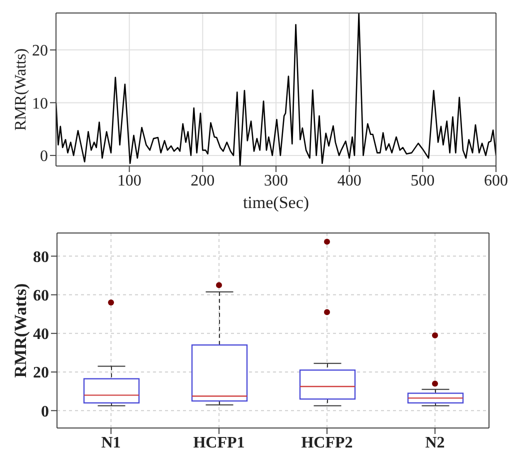  Describe the element at coordinates (422, 181) in the screenshot. I see `x-tick-label: 500` at that location.